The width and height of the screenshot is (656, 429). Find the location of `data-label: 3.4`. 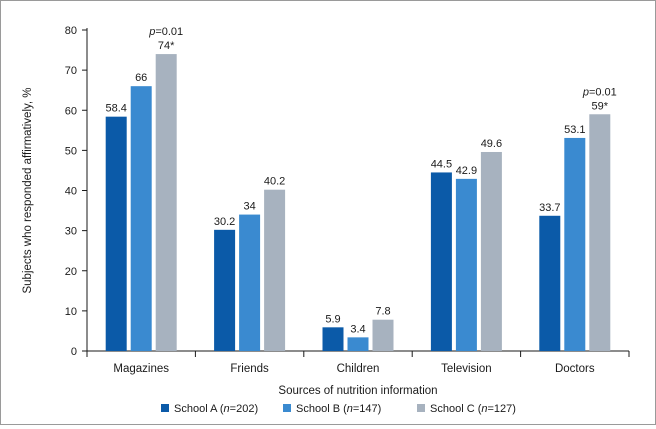

data-label: 3.4 is located at coordinates (357, 329).